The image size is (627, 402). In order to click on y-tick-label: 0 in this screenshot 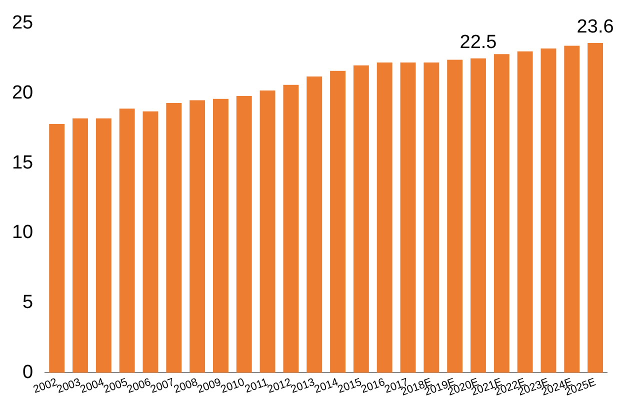, I will do `click(28, 372)`.